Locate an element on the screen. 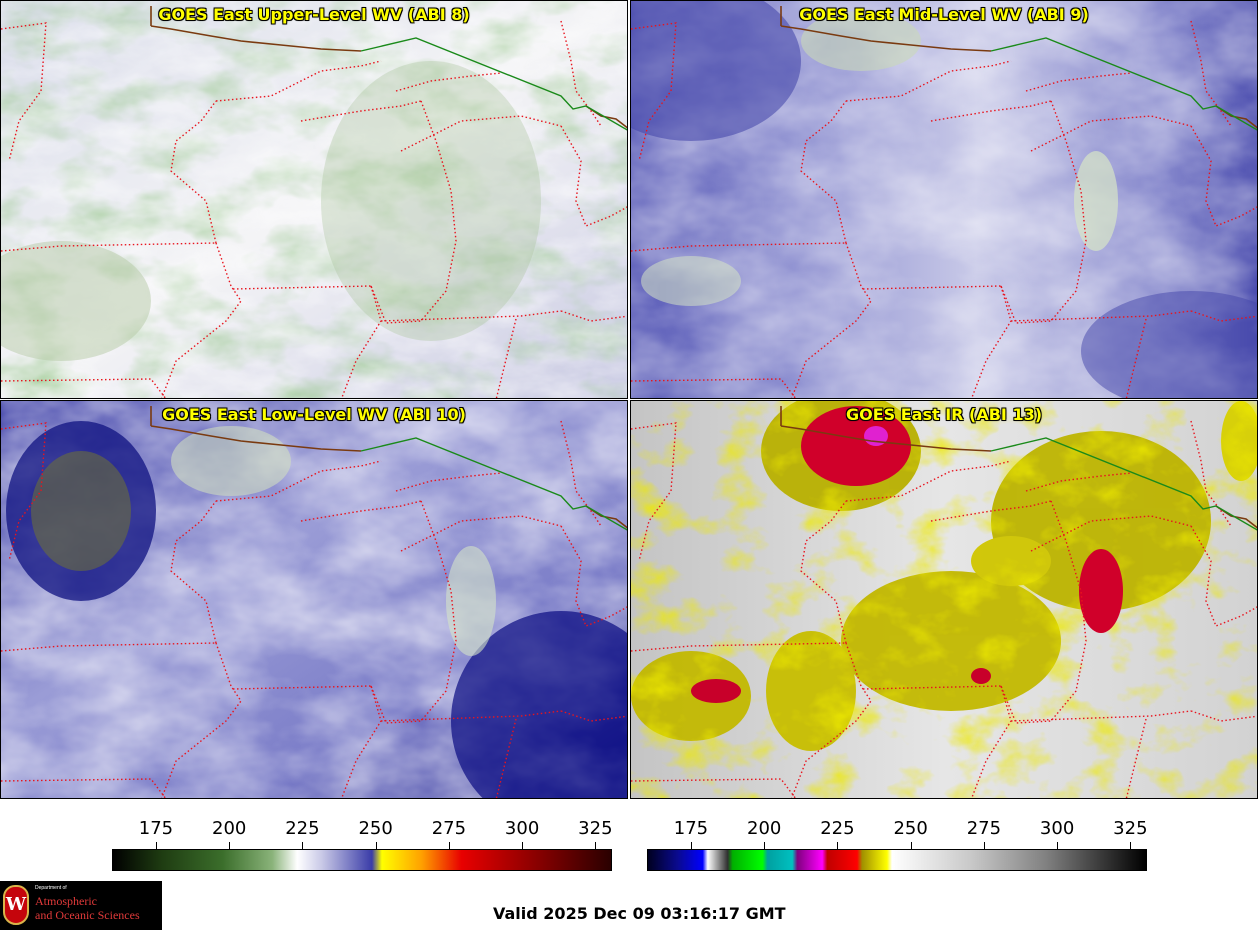  colorbar-water-vapor: 175 200 225 250 275 300 325 is located at coordinates (362, 845).